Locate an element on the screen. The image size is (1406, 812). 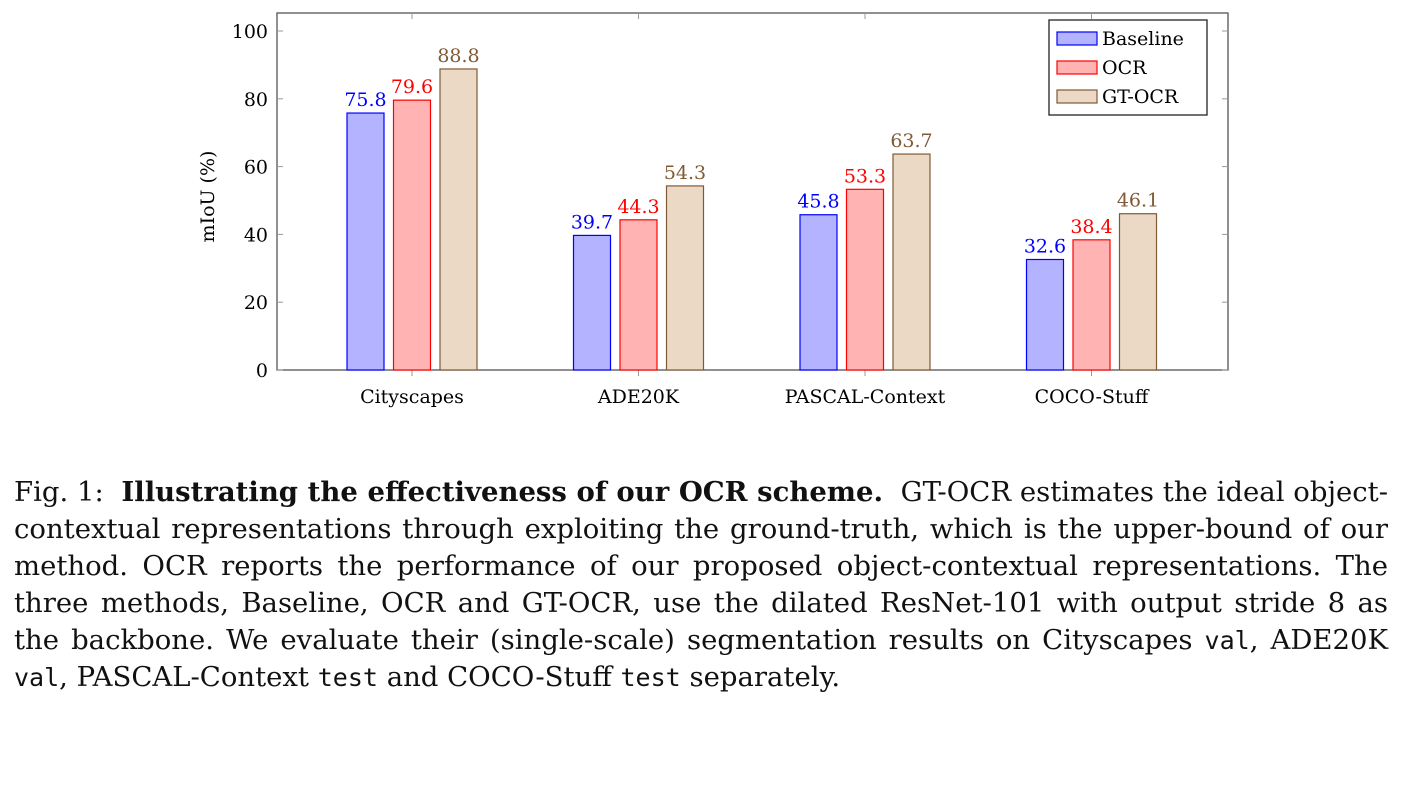
x-tick-label: ADE20K is located at coordinates (638, 397).